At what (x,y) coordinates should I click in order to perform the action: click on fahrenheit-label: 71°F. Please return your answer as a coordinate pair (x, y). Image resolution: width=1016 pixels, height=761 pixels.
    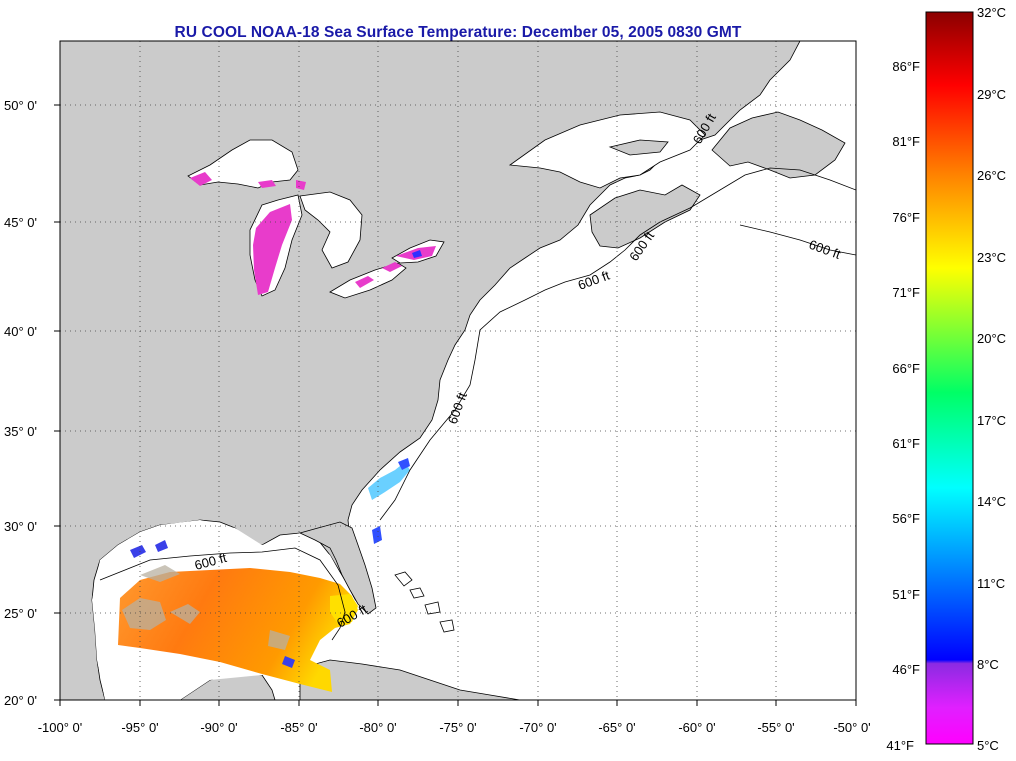
    Looking at the image, I should click on (906, 292).